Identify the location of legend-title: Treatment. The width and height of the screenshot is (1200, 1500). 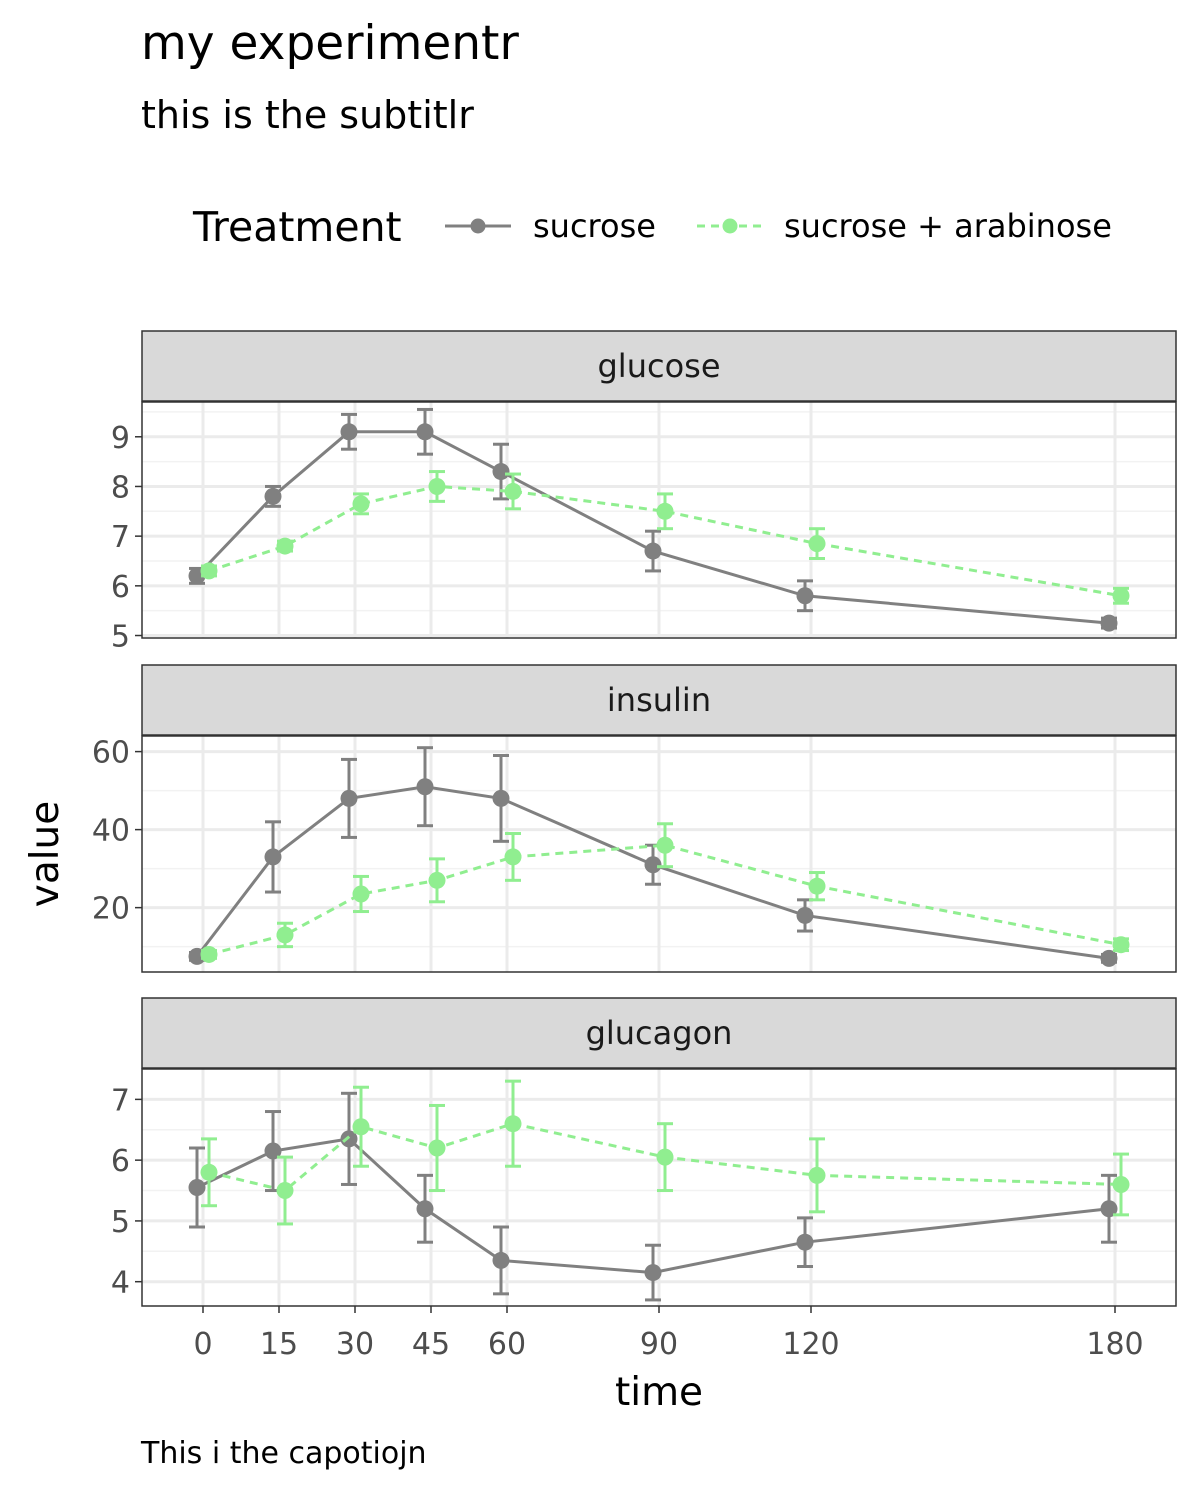
(297, 227).